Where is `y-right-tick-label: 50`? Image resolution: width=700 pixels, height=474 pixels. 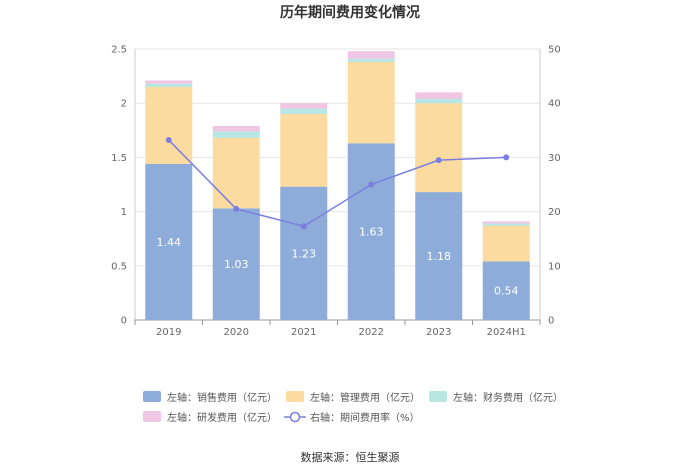
y-right-tick-label: 50 is located at coordinates (554, 50).